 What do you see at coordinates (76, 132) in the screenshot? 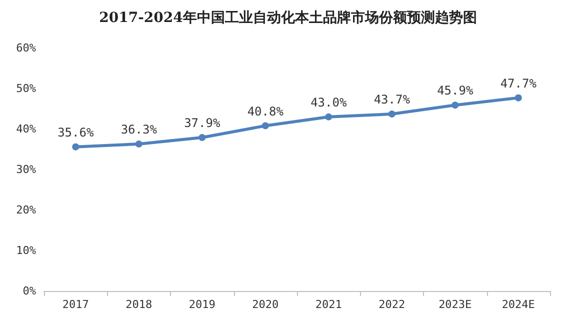
I see `data-label: 35.6%` at bounding box center [76, 132].